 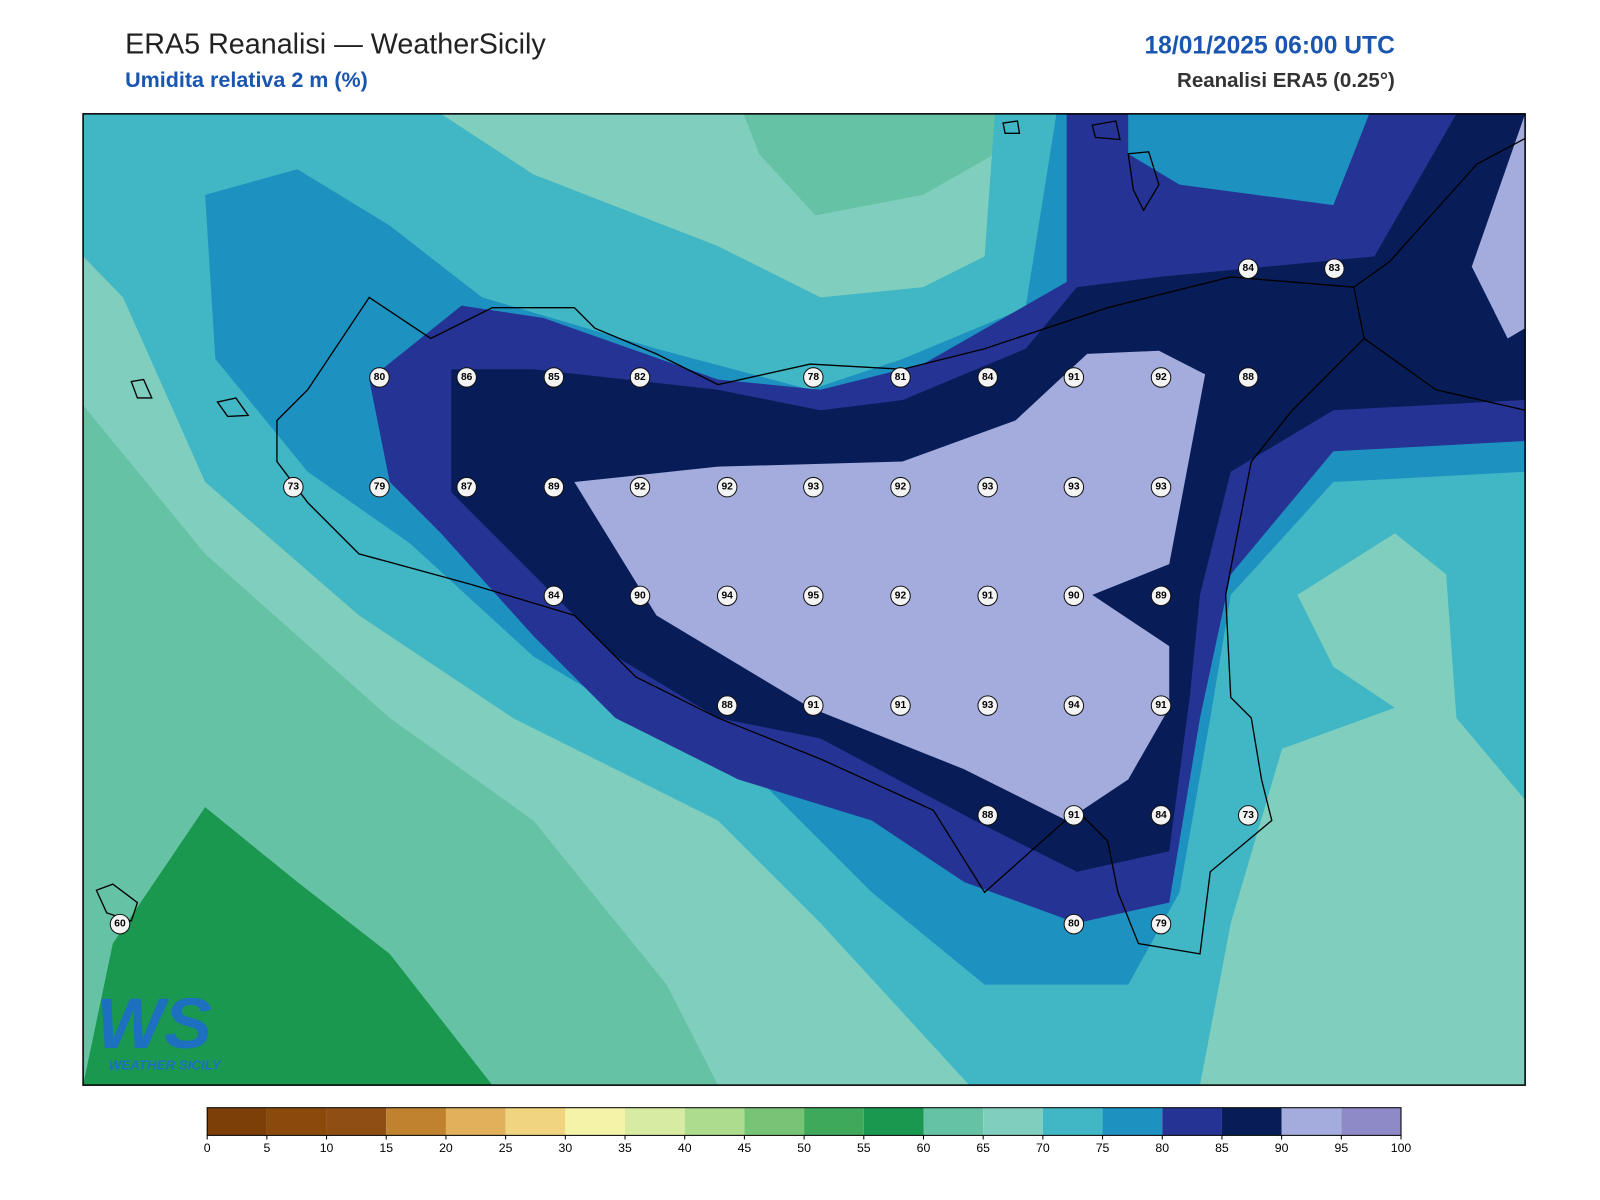 What do you see at coordinates (165, 1065) in the screenshot?
I see `logo-text: WEATHER SICILY` at bounding box center [165, 1065].